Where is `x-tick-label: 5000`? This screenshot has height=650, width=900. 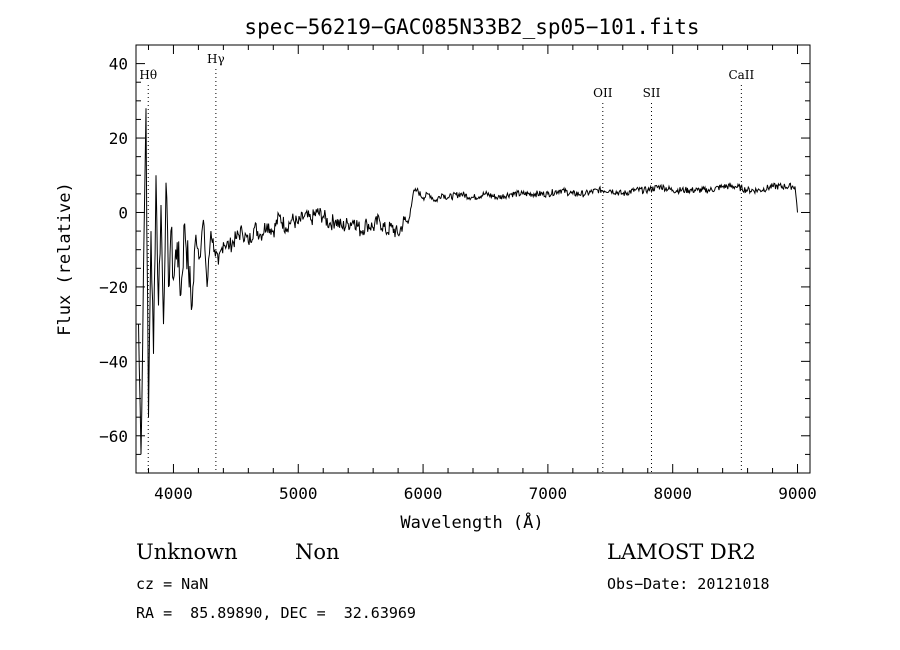 x-tick-label: 5000 is located at coordinates (298, 493).